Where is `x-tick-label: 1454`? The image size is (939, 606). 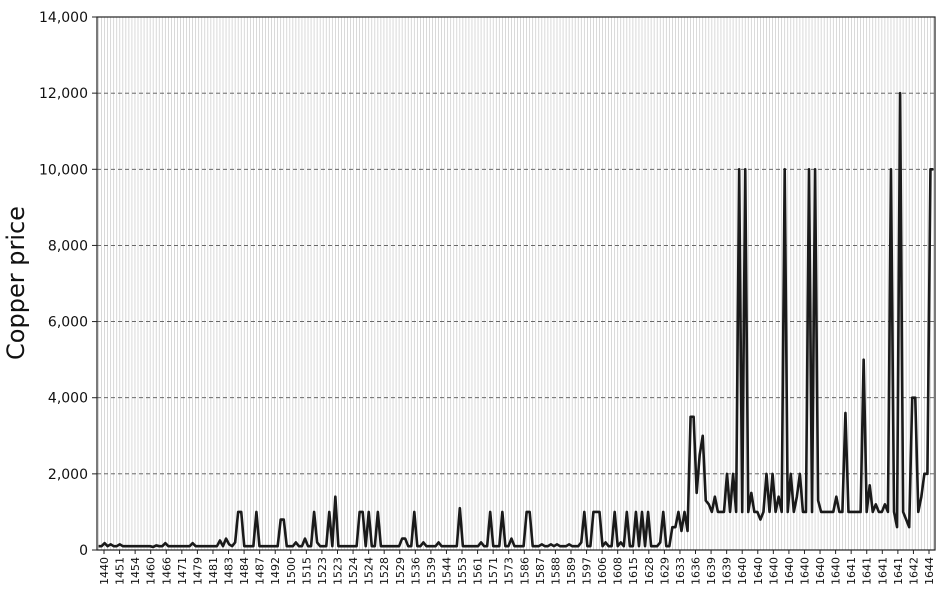 x-tick-label: 1454 is located at coordinates (135, 571).